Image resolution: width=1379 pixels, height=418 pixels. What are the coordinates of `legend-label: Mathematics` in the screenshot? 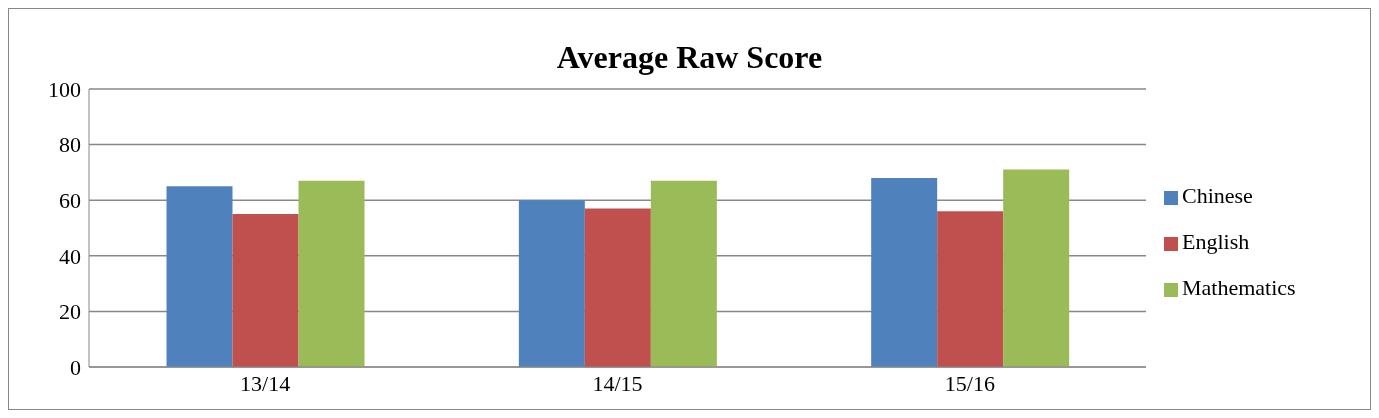 It's located at (1239, 287).